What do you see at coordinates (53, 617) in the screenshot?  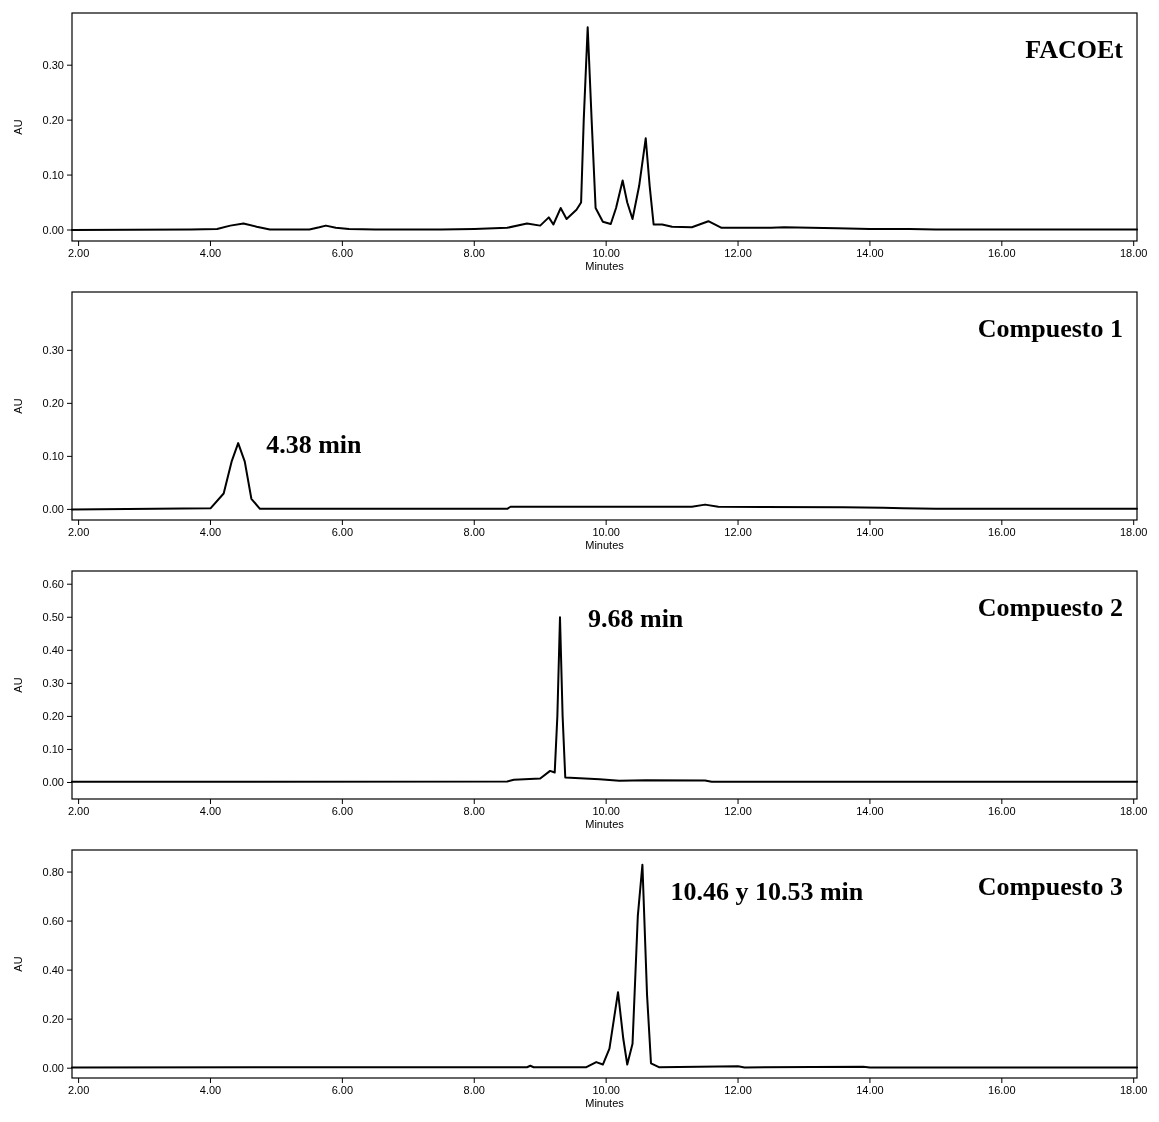 I see `y-tick-label: 0.50` at bounding box center [53, 617].